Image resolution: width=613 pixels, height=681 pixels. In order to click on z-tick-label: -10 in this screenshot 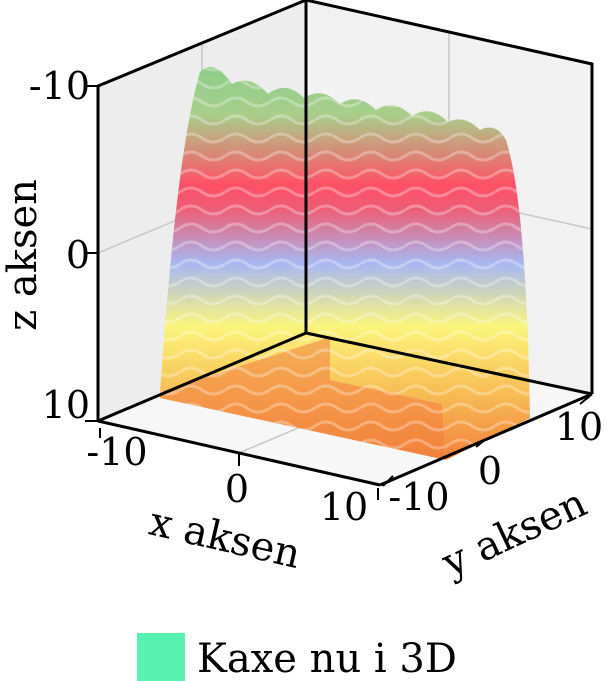, I will do `click(59, 86)`.